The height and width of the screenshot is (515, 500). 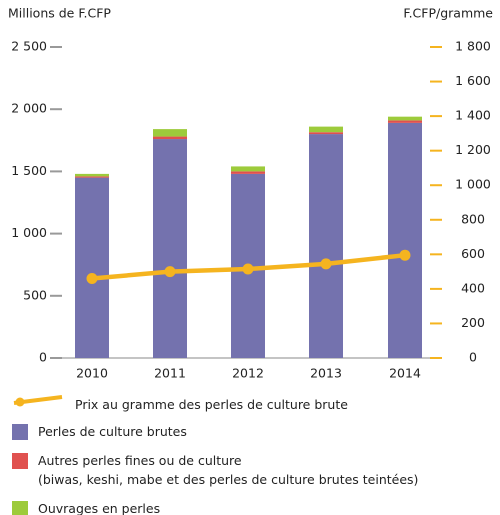 What do you see at coordinates (473, 357) in the screenshot?
I see `y2-tick-label: 0` at bounding box center [473, 357].